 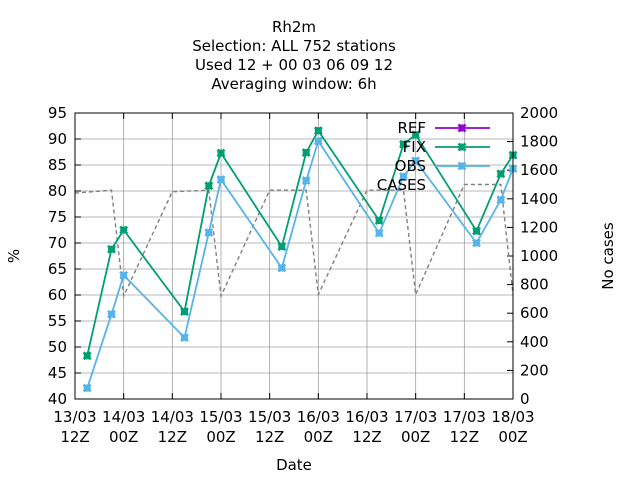 I want to click on title-line: Rh2m, so click(x=294, y=27).